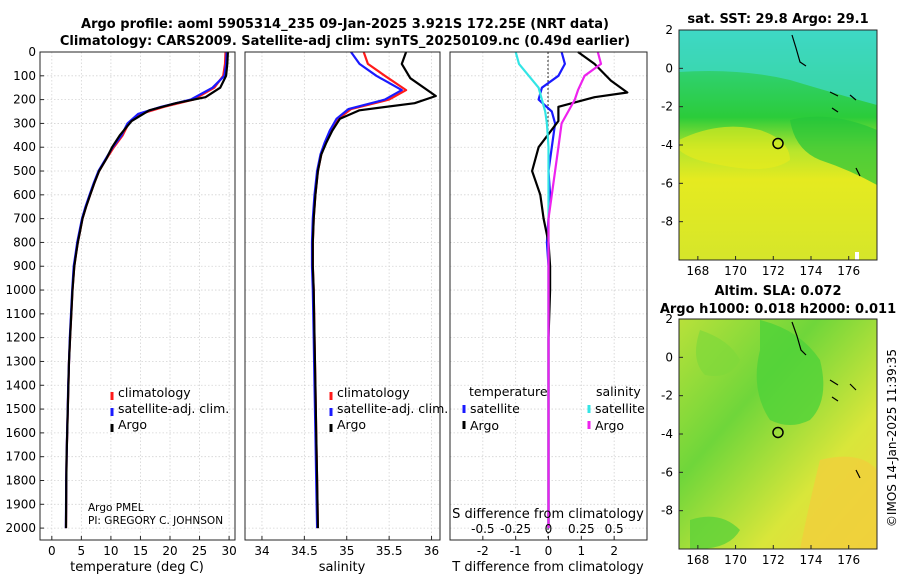 The height and width of the screenshot is (580, 900). Describe the element at coordinates (24, 147) in the screenshot. I see `y-tick-label: 400` at that location.